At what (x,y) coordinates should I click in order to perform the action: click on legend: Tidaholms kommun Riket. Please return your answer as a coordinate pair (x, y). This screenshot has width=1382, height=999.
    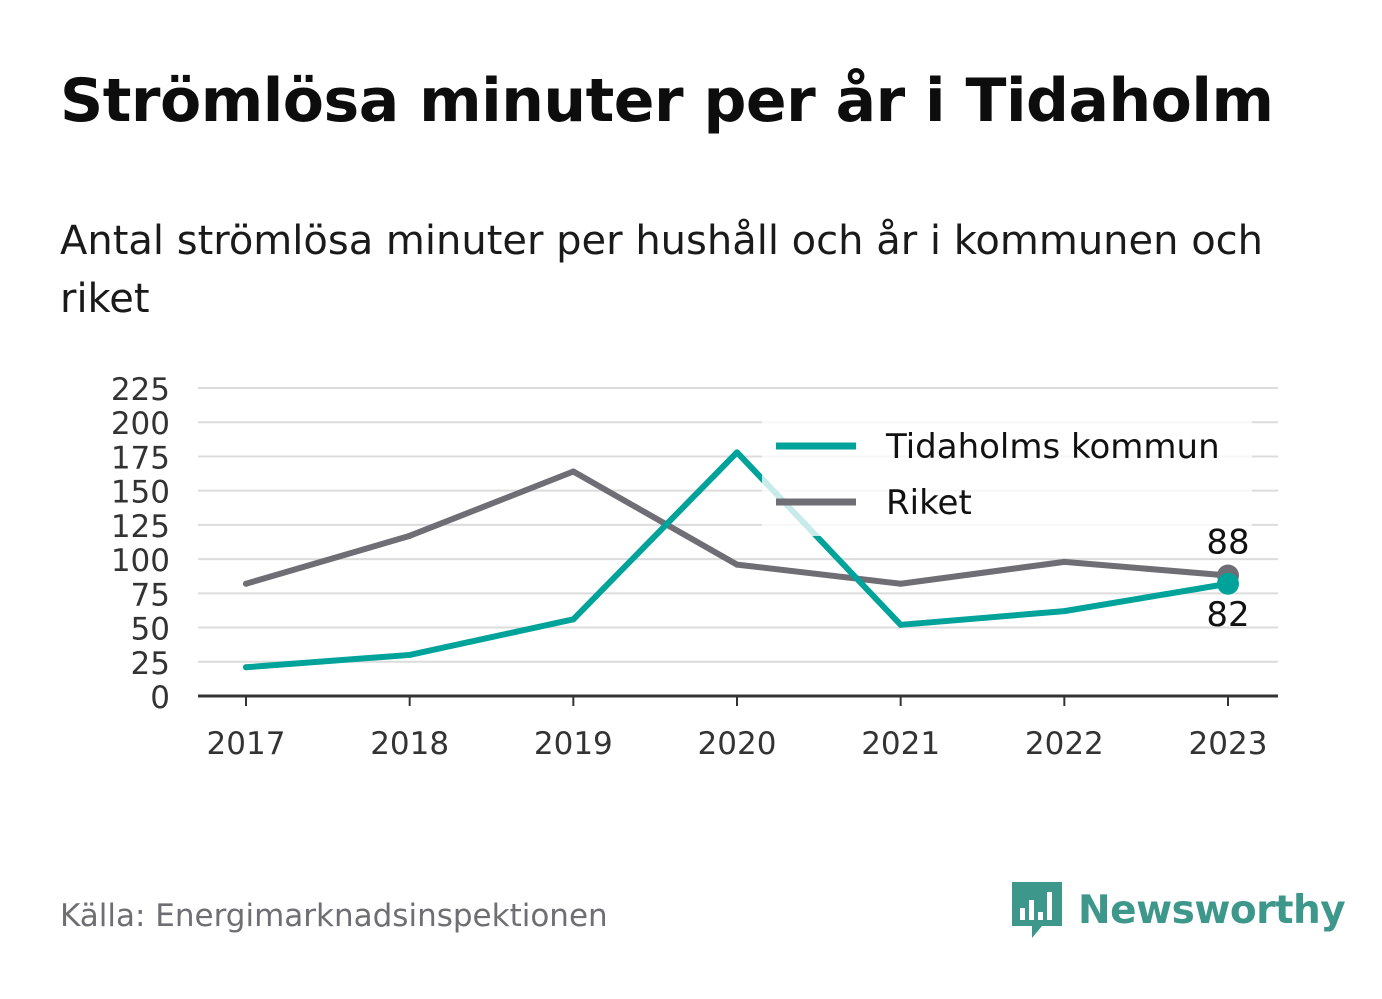
    Looking at the image, I should click on (1007, 476).